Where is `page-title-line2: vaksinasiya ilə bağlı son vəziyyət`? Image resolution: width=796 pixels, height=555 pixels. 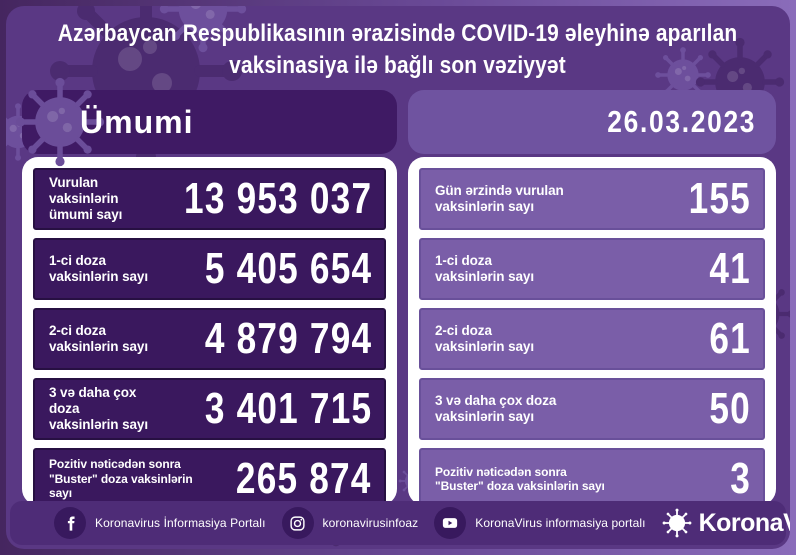 page-title-line2: vaksinasiya ilə bağlı son vəziyyət is located at coordinates (398, 66).